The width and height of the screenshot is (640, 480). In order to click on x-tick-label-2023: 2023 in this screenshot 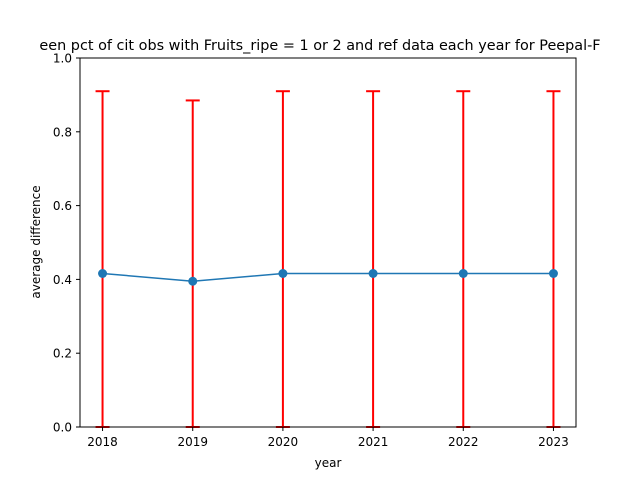, I will do `click(553, 442)`.